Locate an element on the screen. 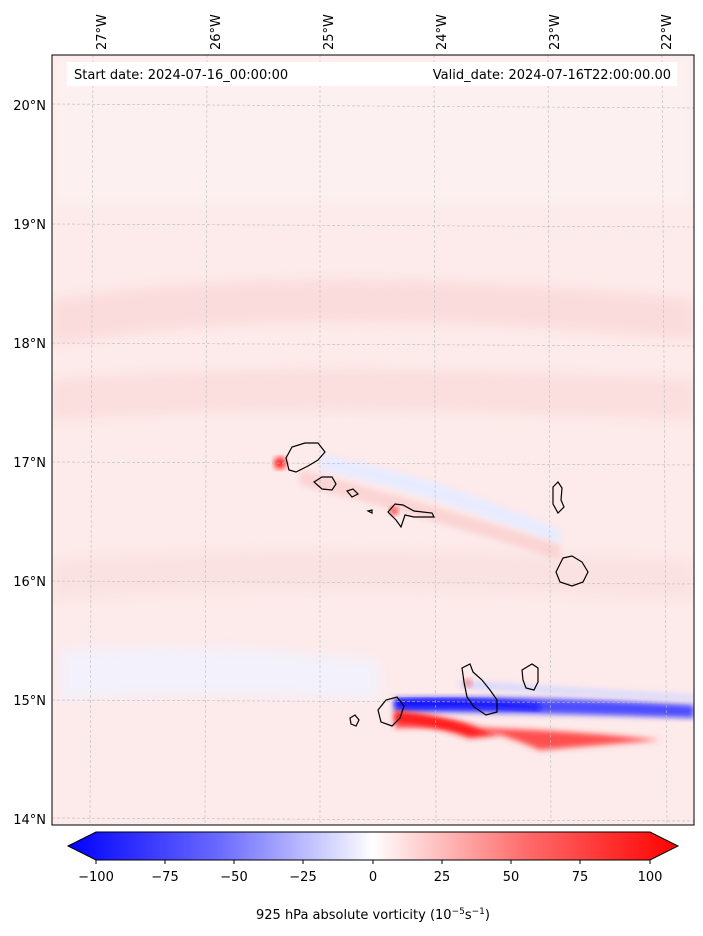 Image resolution: width=703 pixels, height=936 pixels. colorbar-tick-label: 0 is located at coordinates (373, 877).